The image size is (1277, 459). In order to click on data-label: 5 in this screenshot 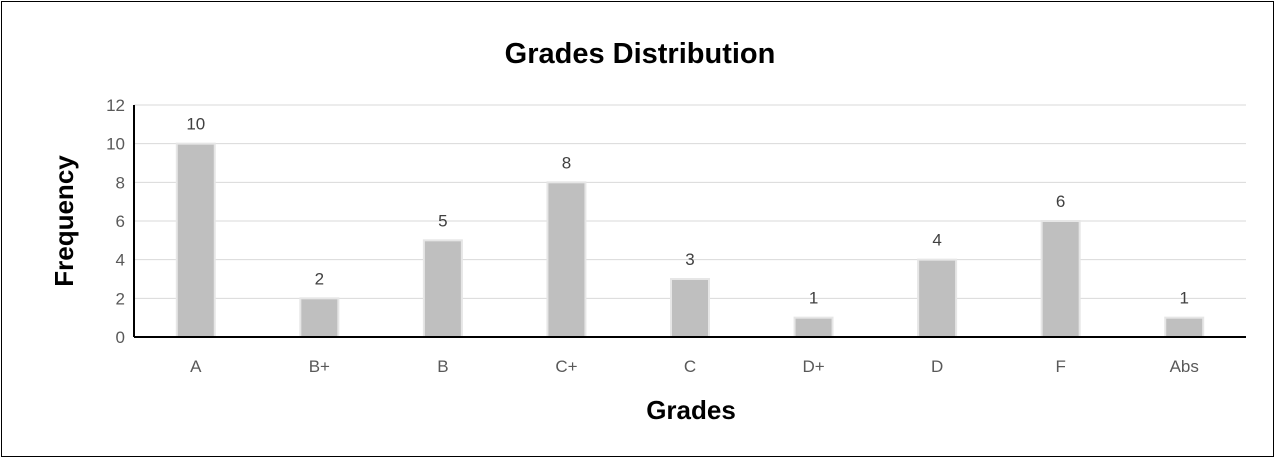, I will do `click(442, 220)`.